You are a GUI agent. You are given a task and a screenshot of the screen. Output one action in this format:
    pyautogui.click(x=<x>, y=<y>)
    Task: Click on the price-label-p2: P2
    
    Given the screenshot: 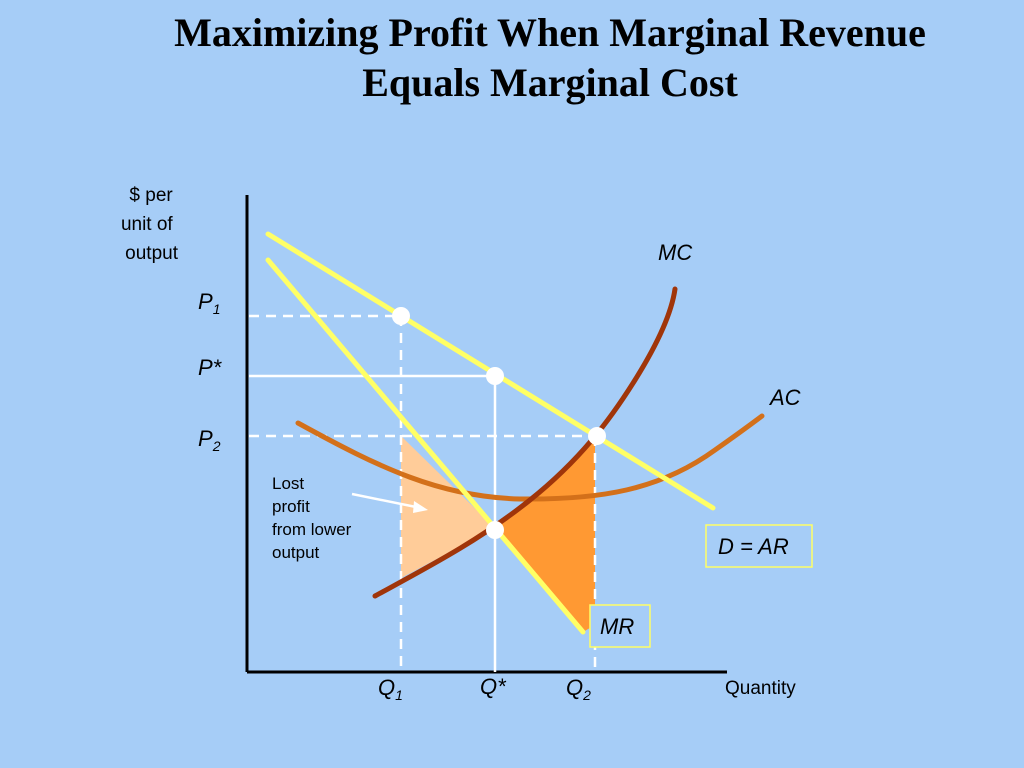 What is the action you would take?
    pyautogui.click(x=209, y=440)
    